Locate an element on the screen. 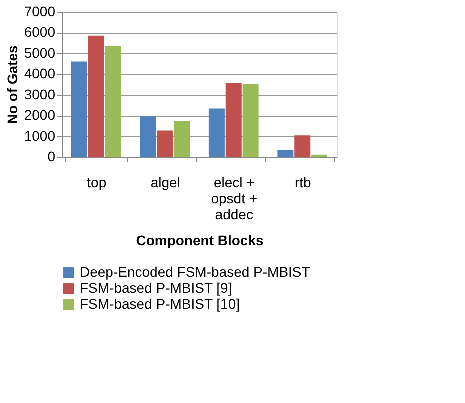 The width and height of the screenshot is (465, 403). y-tick-label: 0 is located at coordinates (52, 156).